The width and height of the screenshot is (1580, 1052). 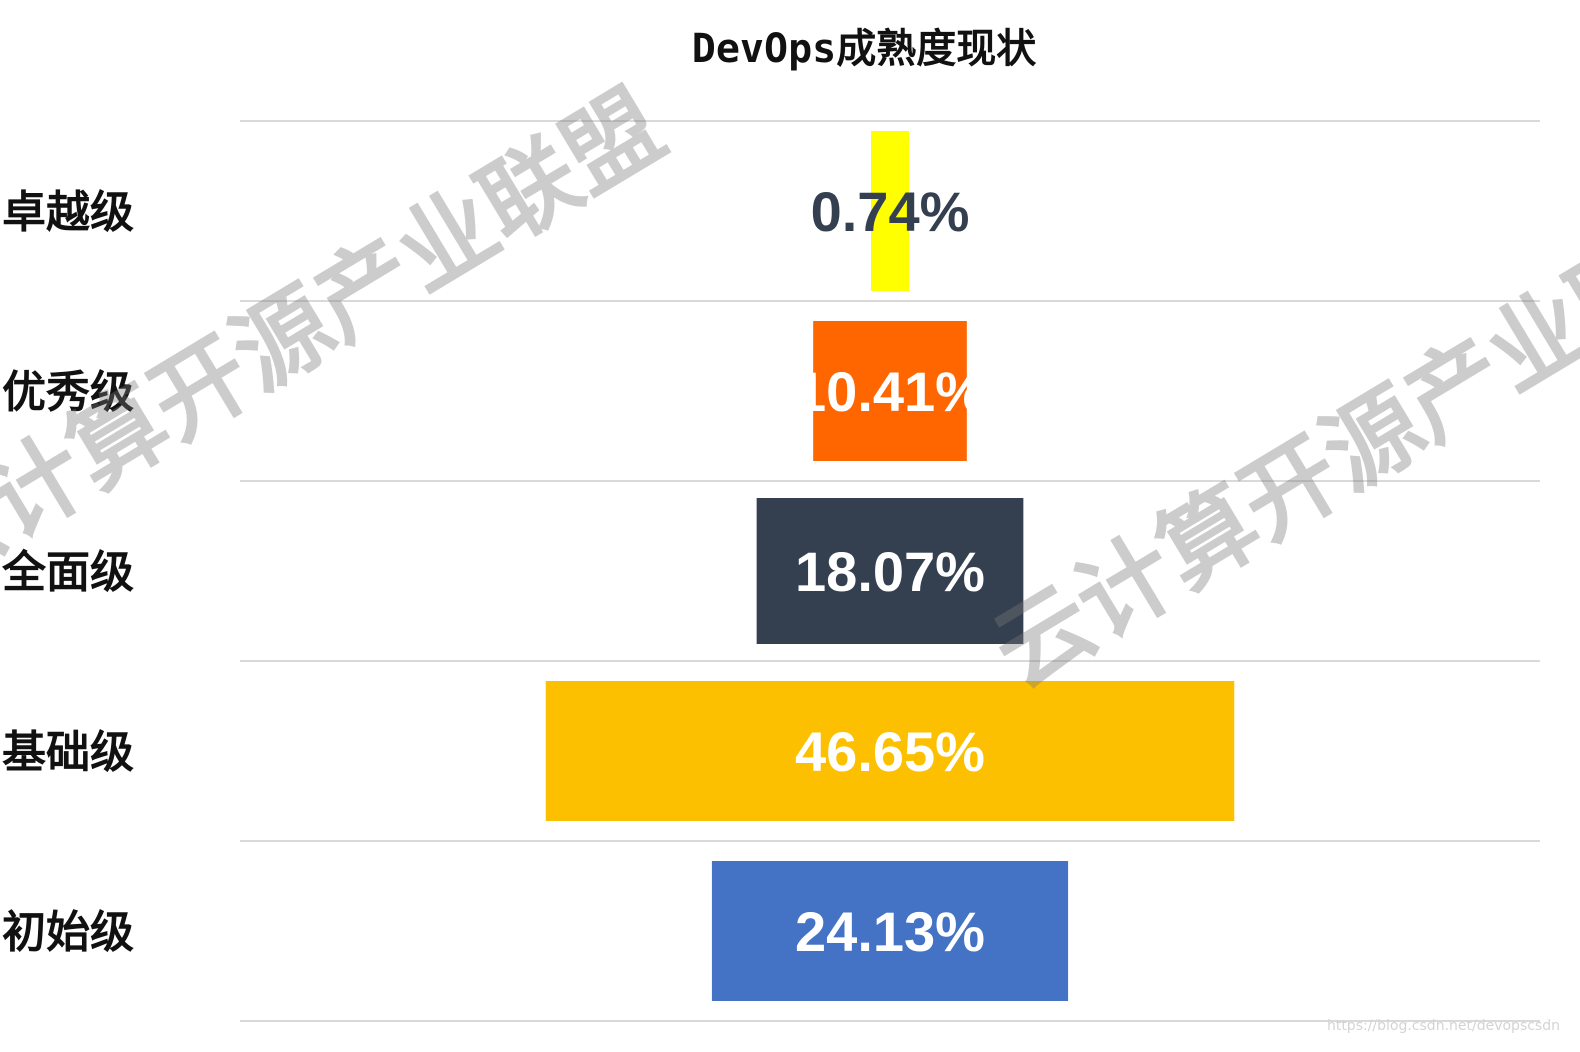 What do you see at coordinates (1443, 1026) in the screenshot?
I see `source-url: https://blog.csdn.net/devopscsdn` at bounding box center [1443, 1026].